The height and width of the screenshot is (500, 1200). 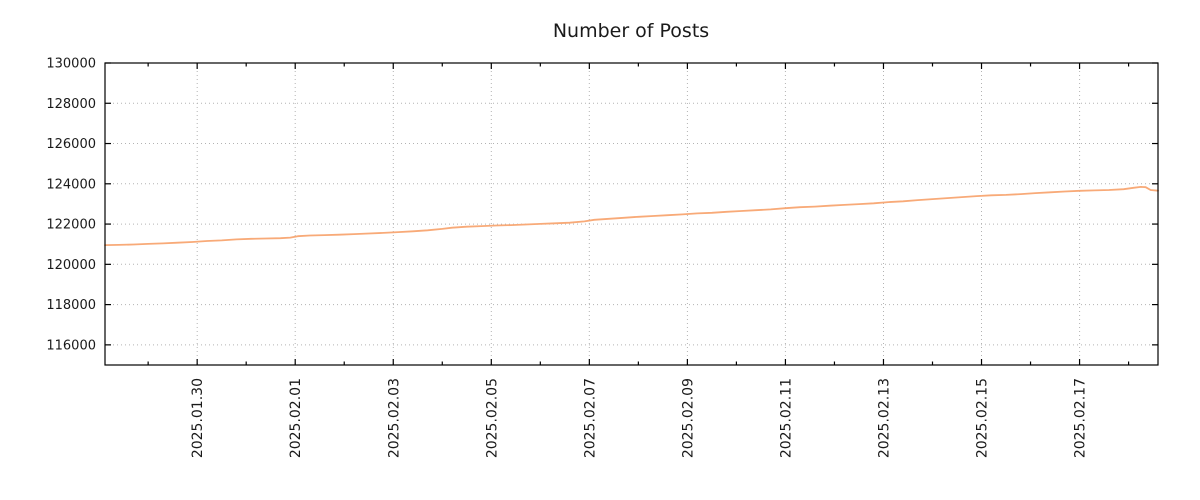 What do you see at coordinates (71, 305) in the screenshot?
I see `y-tick-label: 118000` at bounding box center [71, 305].